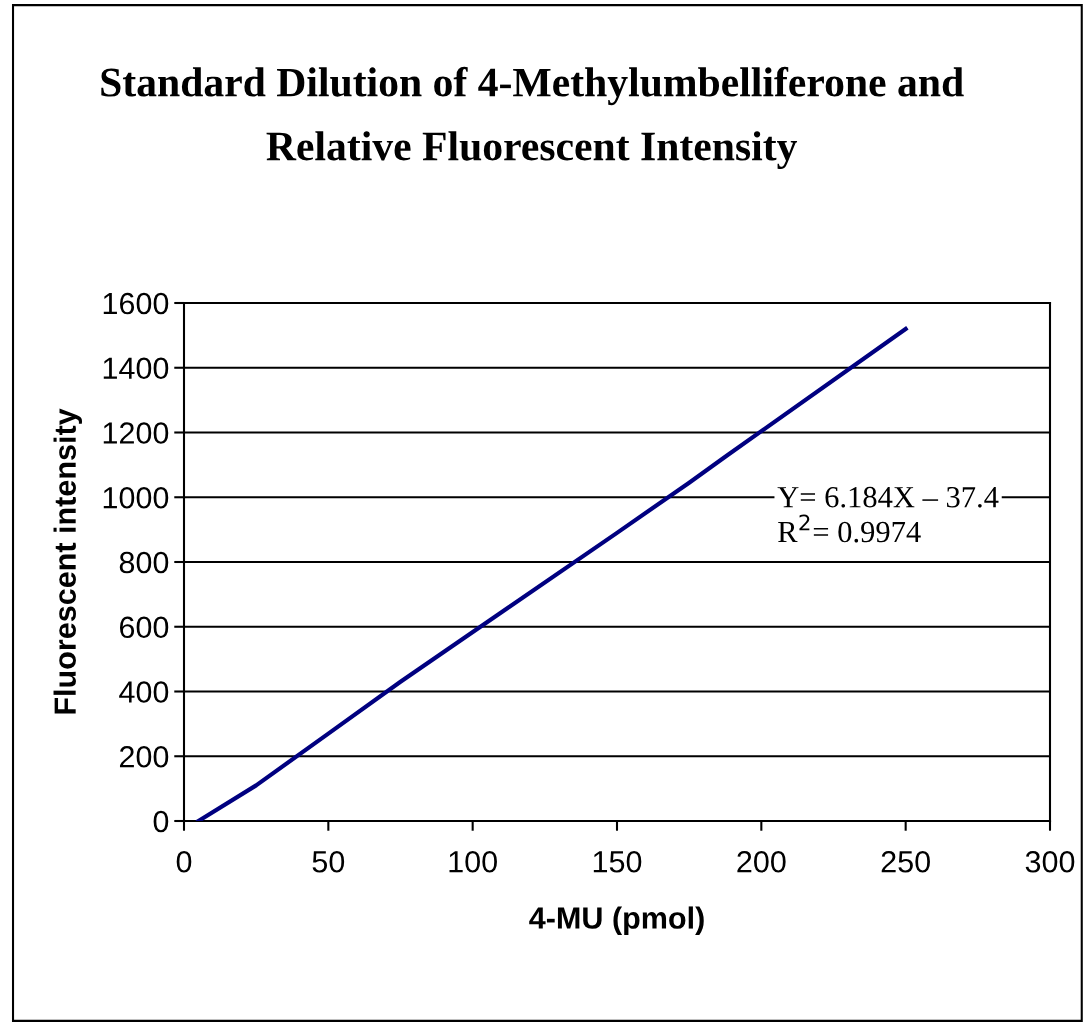 The height and width of the screenshot is (1026, 1085). Describe the element at coordinates (144, 562) in the screenshot. I see `y-tick-label: 800` at that location.